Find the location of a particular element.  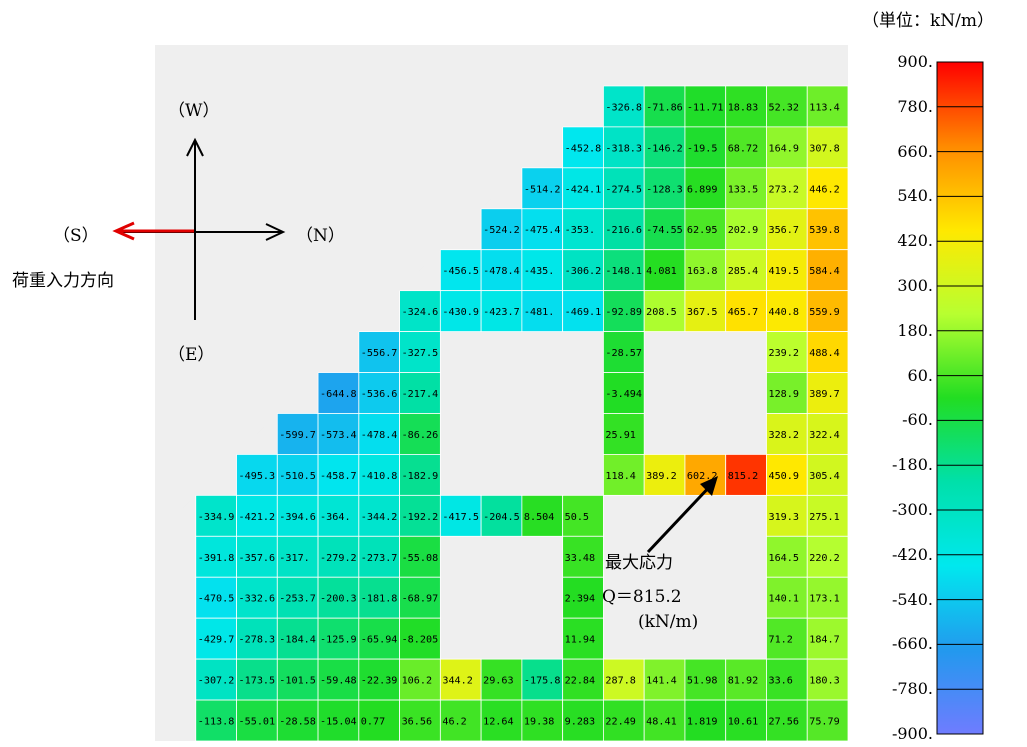

color-bar-fill is located at coordinates (960, 398).